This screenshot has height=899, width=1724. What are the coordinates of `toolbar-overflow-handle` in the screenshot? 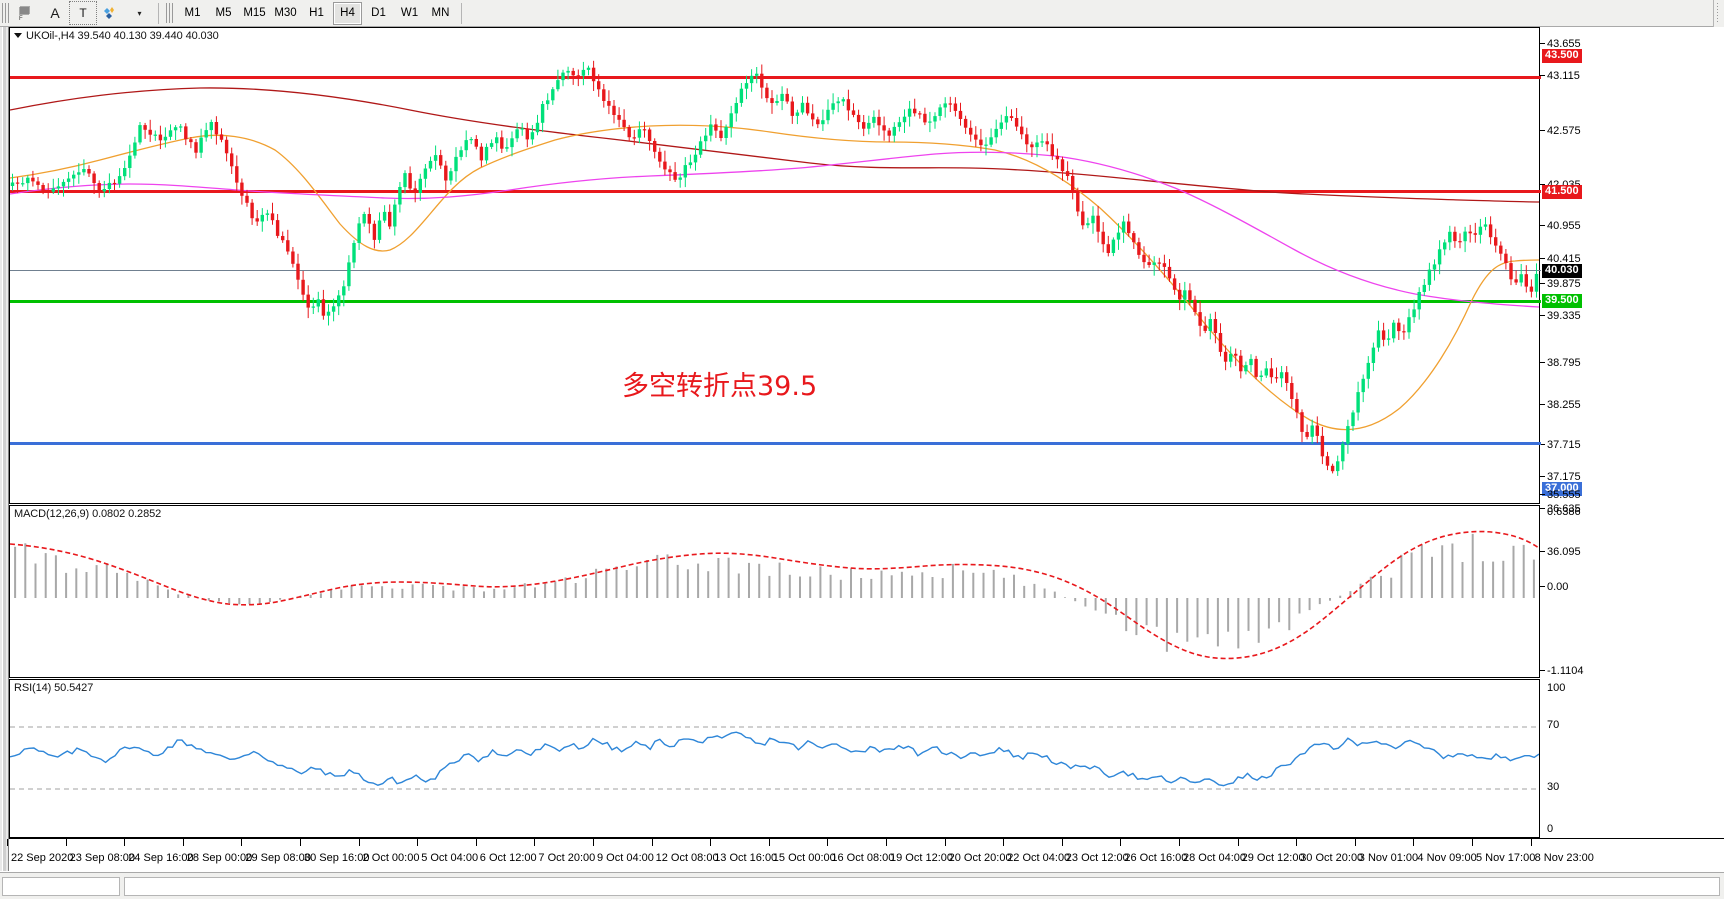 It's located at (1718, 13).